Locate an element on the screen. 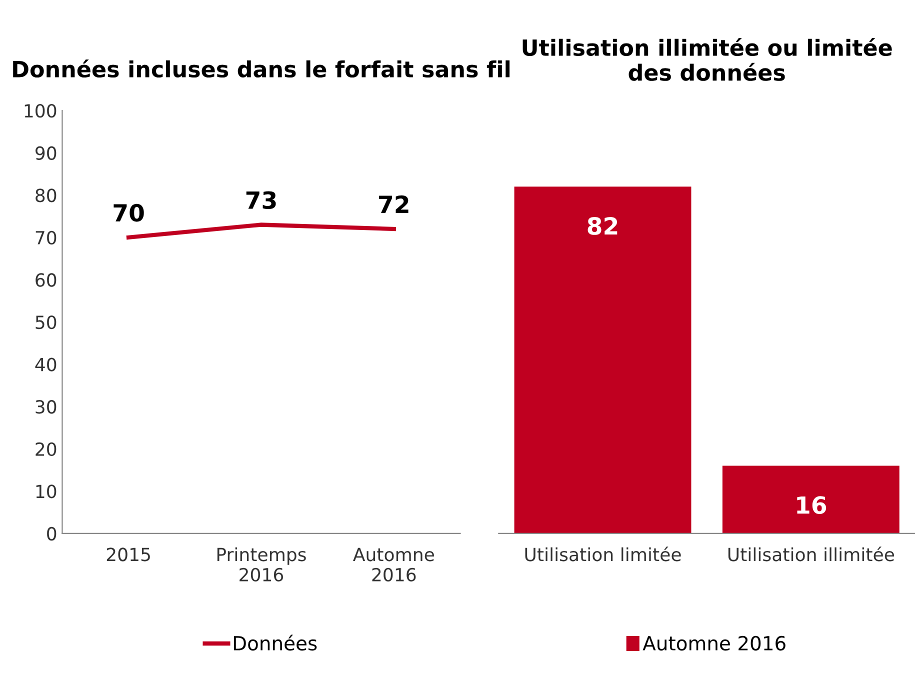  data-label: 16 is located at coordinates (811, 505).